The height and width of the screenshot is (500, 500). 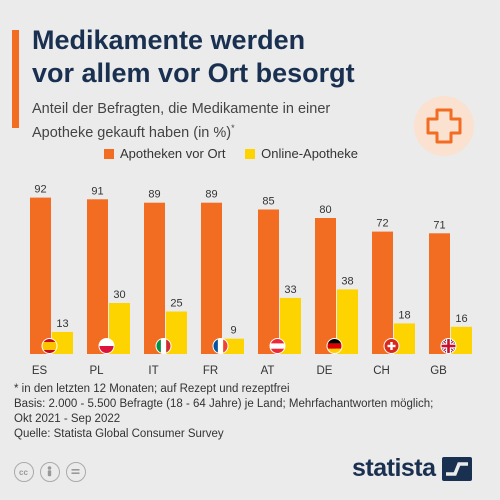 What do you see at coordinates (154, 195) in the screenshot?
I see `data-label-apotheke-it: 89` at bounding box center [154, 195].